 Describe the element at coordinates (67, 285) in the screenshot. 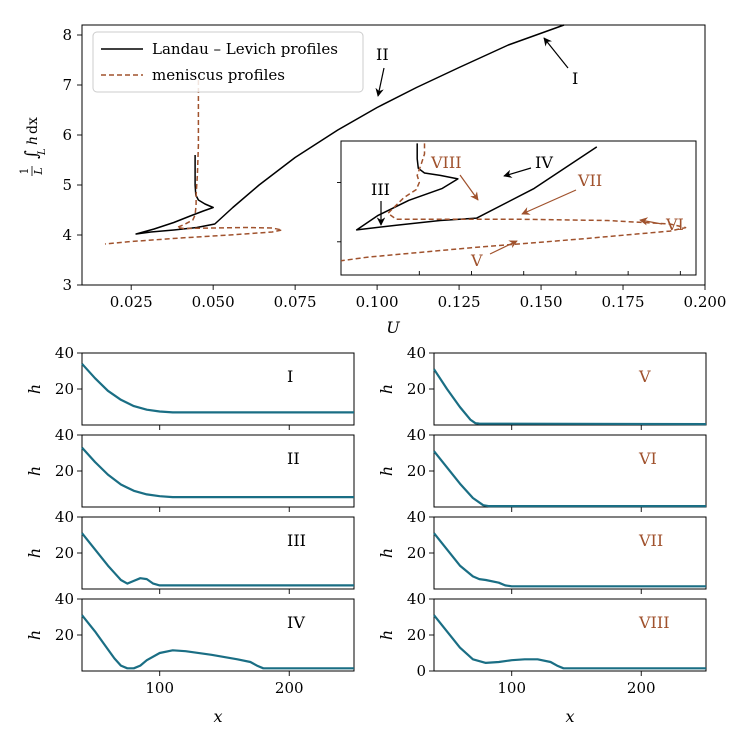

I see `main-ytick-label: 3` at that location.